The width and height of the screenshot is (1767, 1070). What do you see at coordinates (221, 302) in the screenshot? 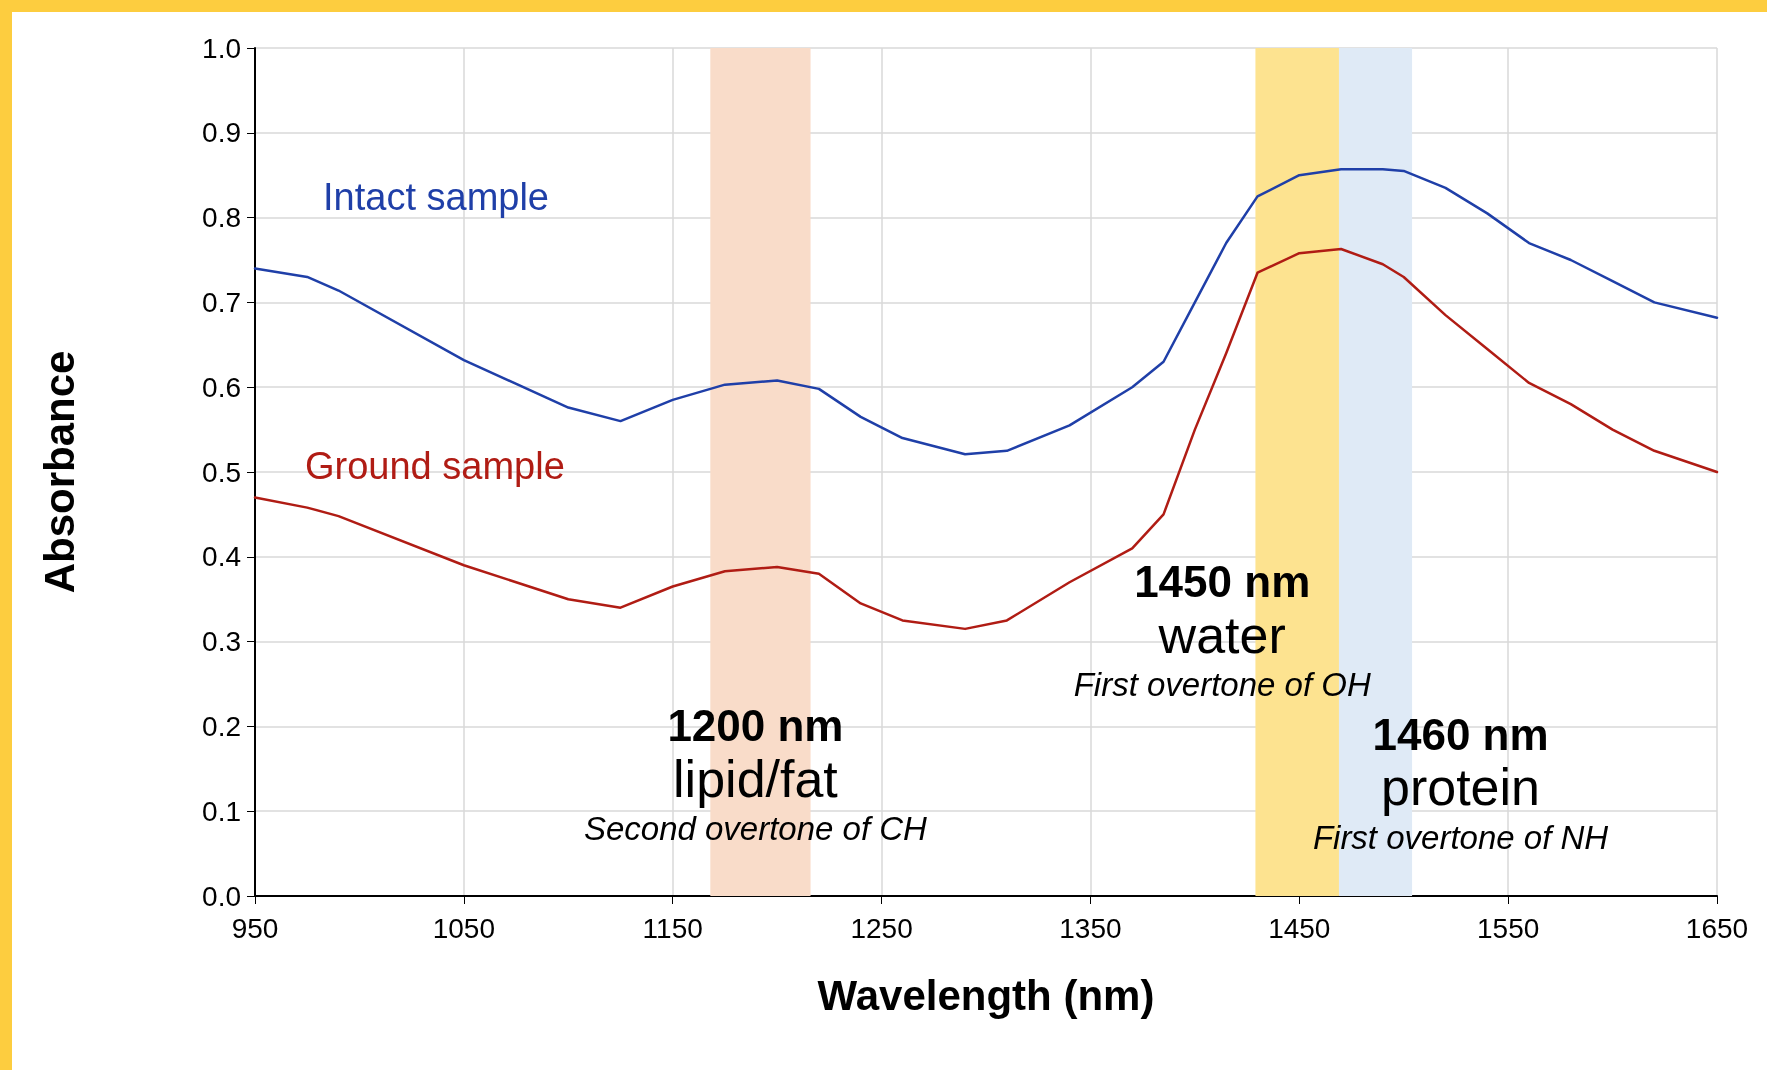
I see `y-tick-label: 0.7` at bounding box center [221, 302].